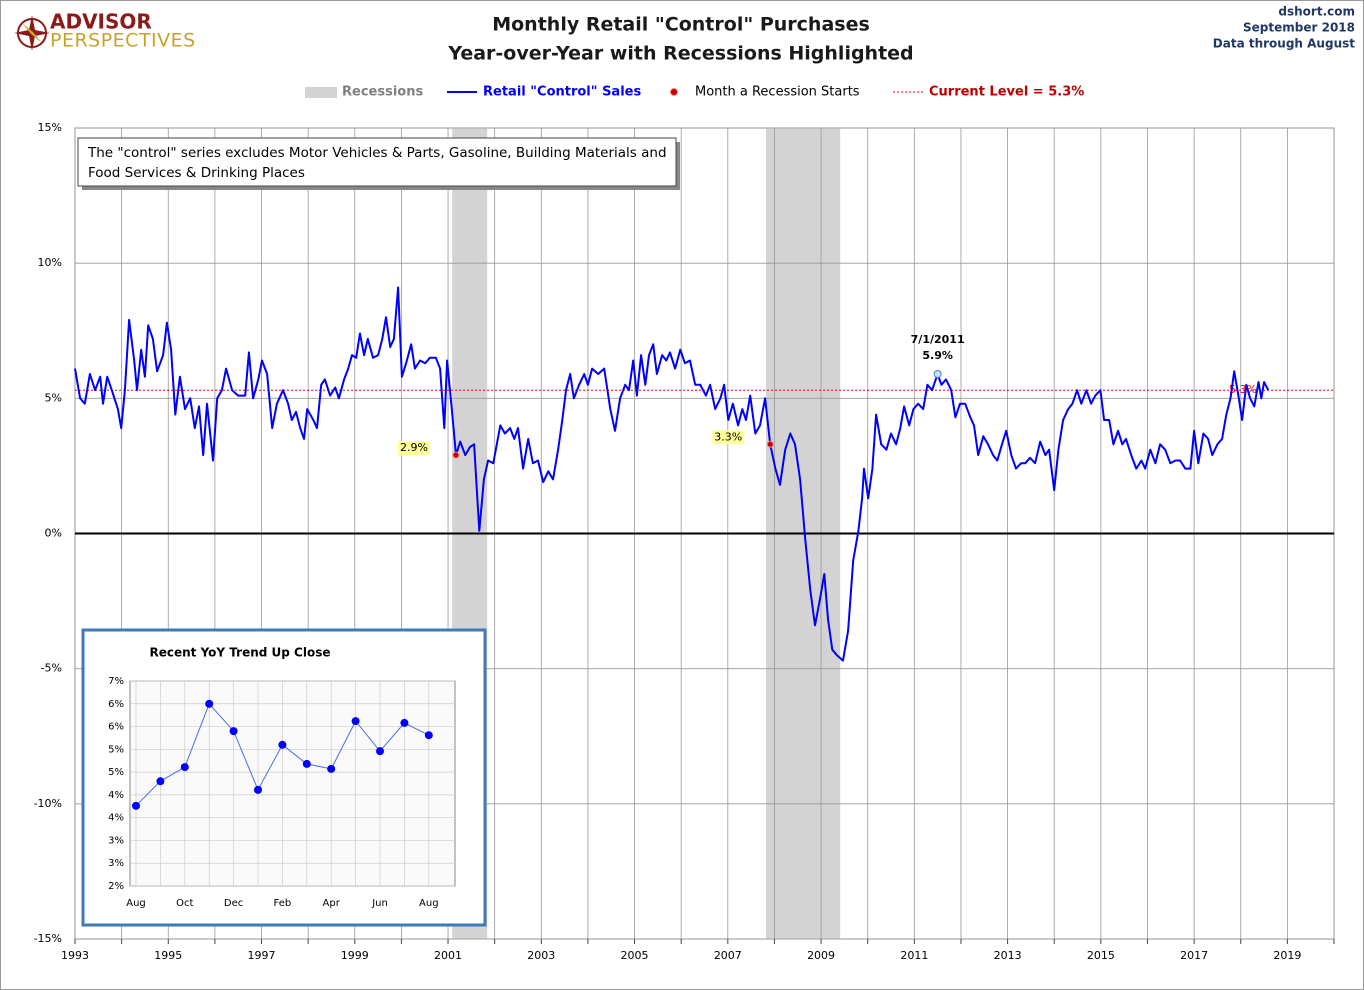  What do you see at coordinates (123, 41) in the screenshot?
I see `logo-text: PERSPECTIVES` at bounding box center [123, 41].